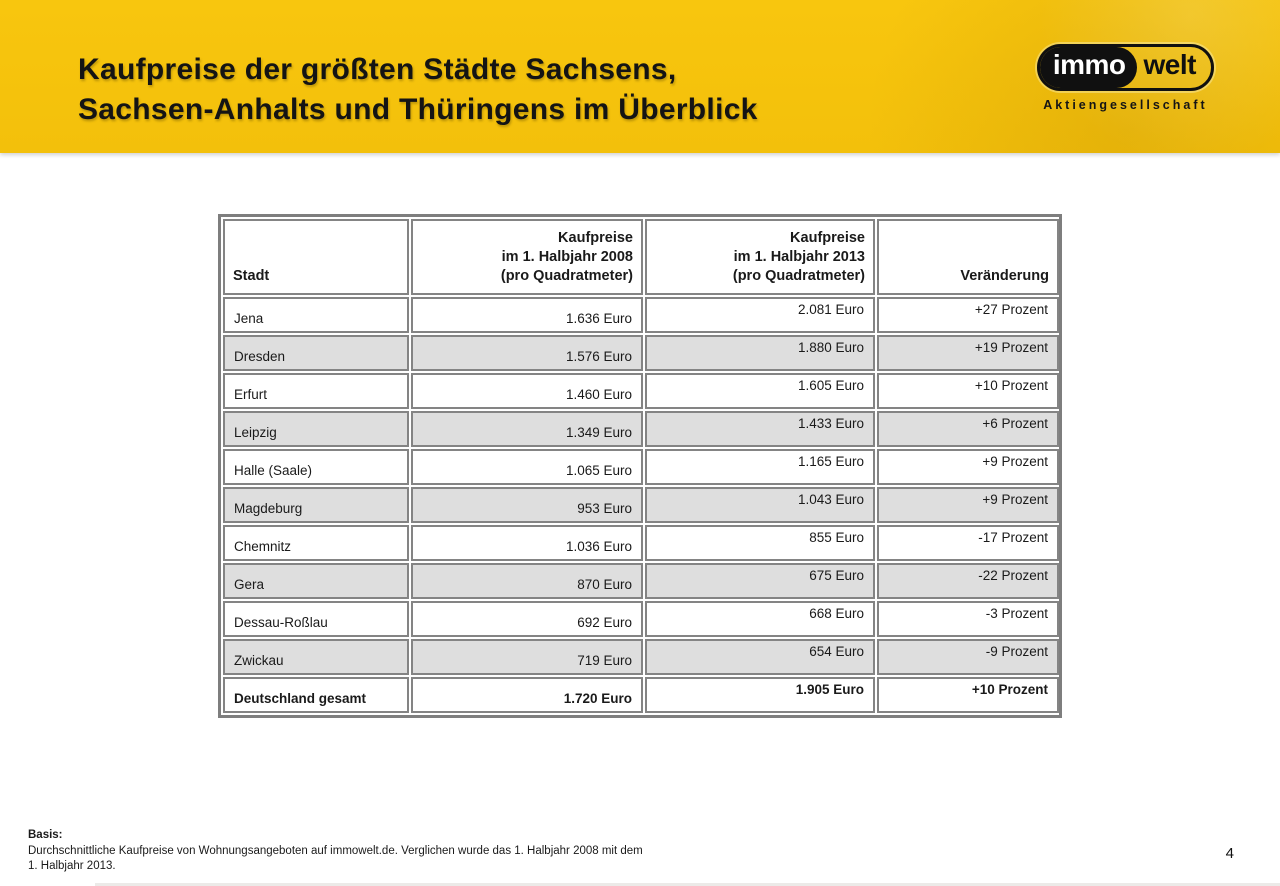 The height and width of the screenshot is (886, 1280). I want to click on cell-stadt: Magdeburg, so click(316, 505).